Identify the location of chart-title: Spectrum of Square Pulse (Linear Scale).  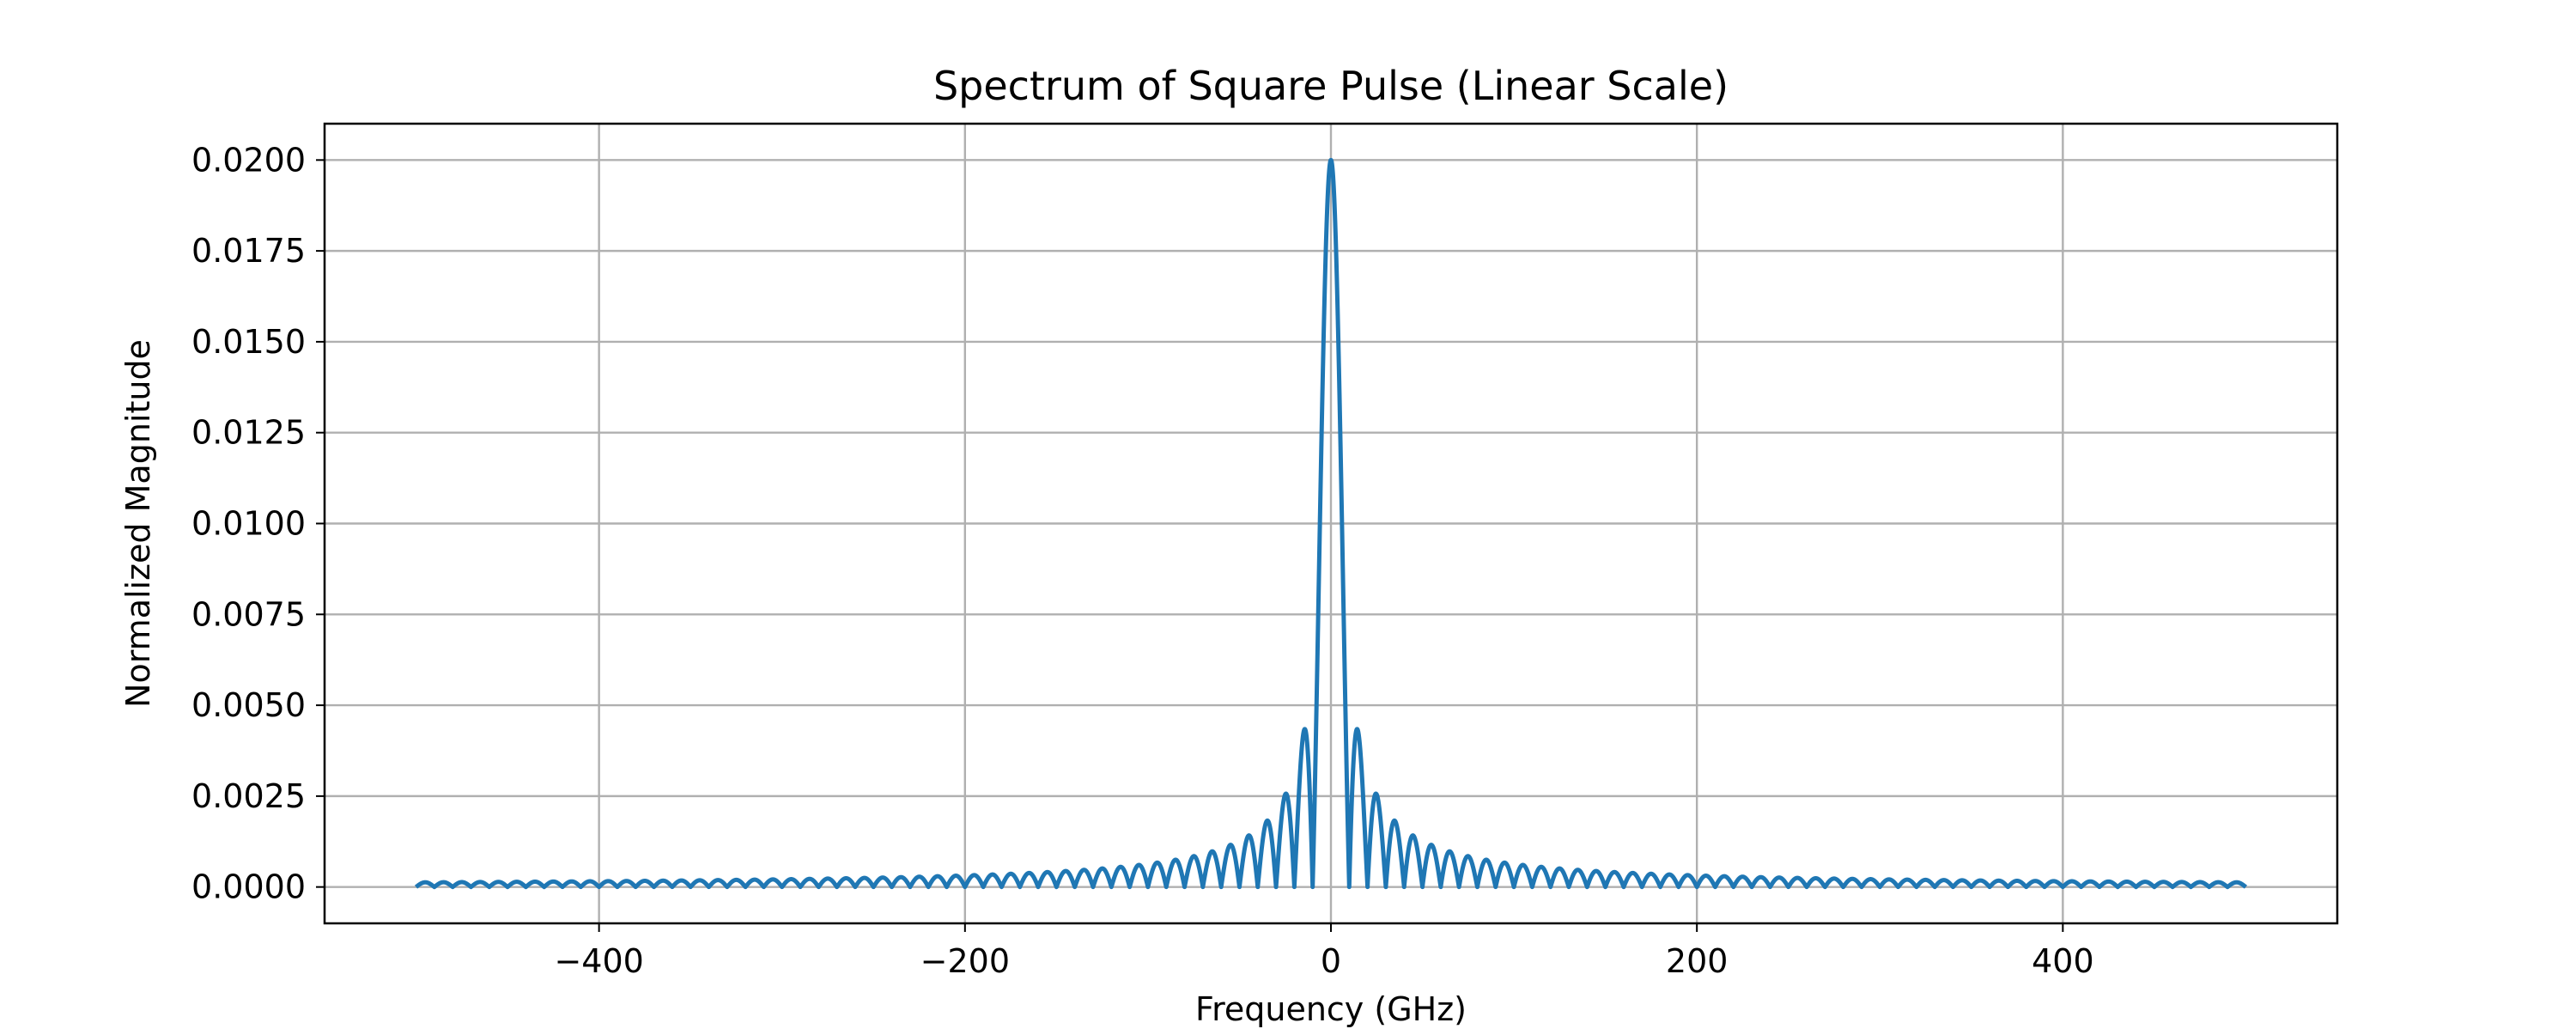
(1330, 86).